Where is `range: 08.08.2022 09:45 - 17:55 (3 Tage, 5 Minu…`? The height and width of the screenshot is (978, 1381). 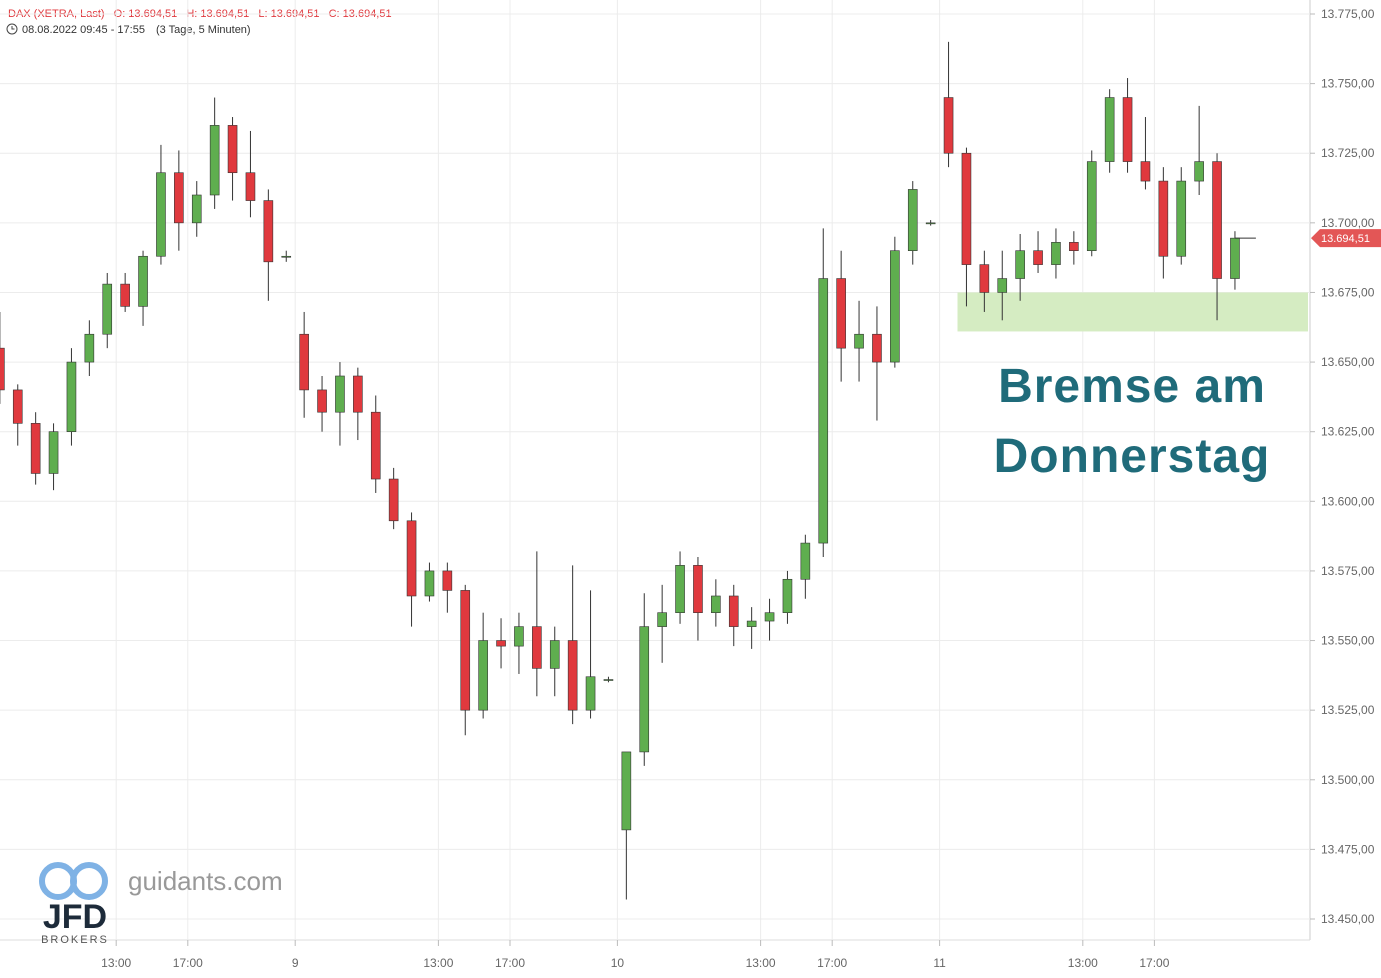 range: 08.08.2022 09:45 - 17:55 (3 Tage, 5 Minu… is located at coordinates (136, 30).